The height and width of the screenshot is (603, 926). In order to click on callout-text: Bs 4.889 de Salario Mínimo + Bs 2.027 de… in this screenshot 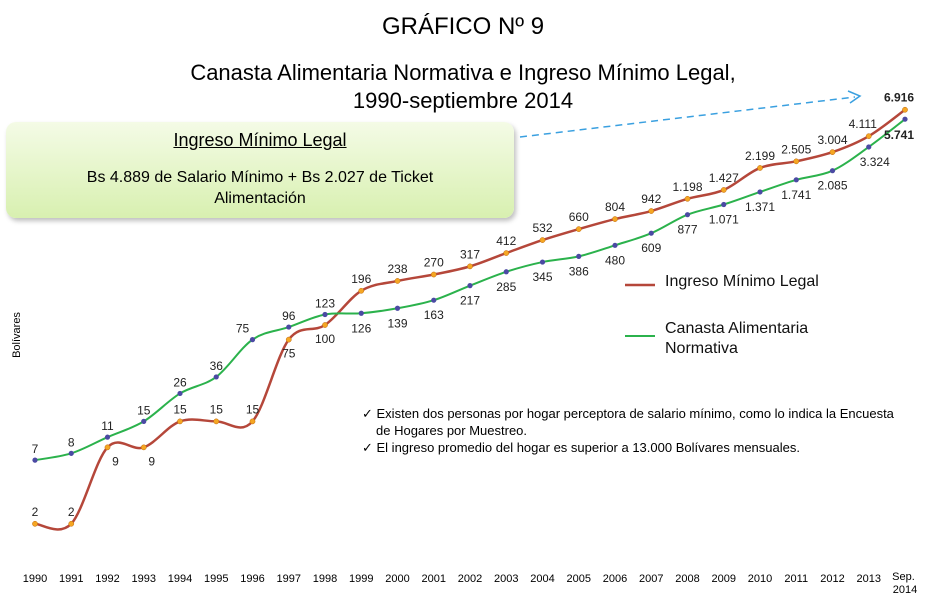, I will do `click(260, 188)`.